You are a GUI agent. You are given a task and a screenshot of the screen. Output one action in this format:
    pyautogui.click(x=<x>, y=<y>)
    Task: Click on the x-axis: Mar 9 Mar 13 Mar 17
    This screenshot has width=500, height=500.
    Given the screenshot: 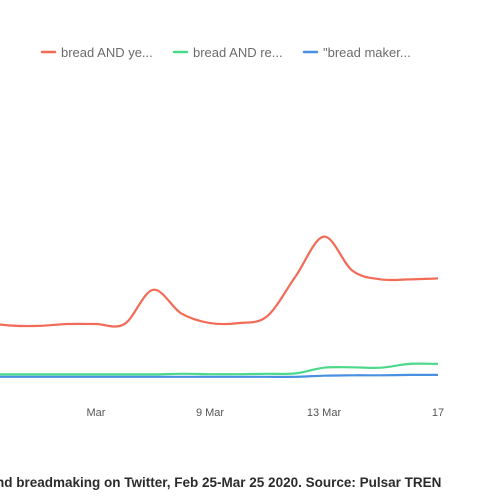 What is the action you would take?
    pyautogui.click(x=266, y=413)
    